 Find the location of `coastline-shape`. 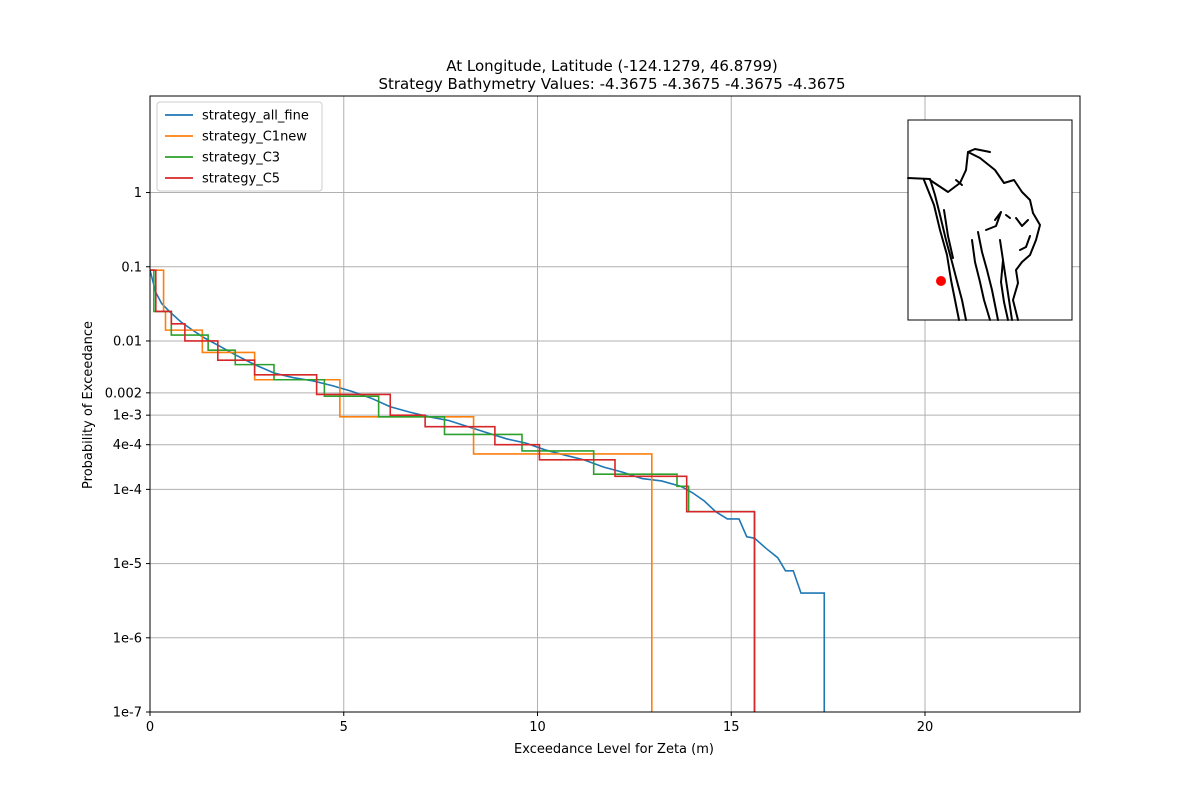

coastline-shape is located at coordinates (974, 234).